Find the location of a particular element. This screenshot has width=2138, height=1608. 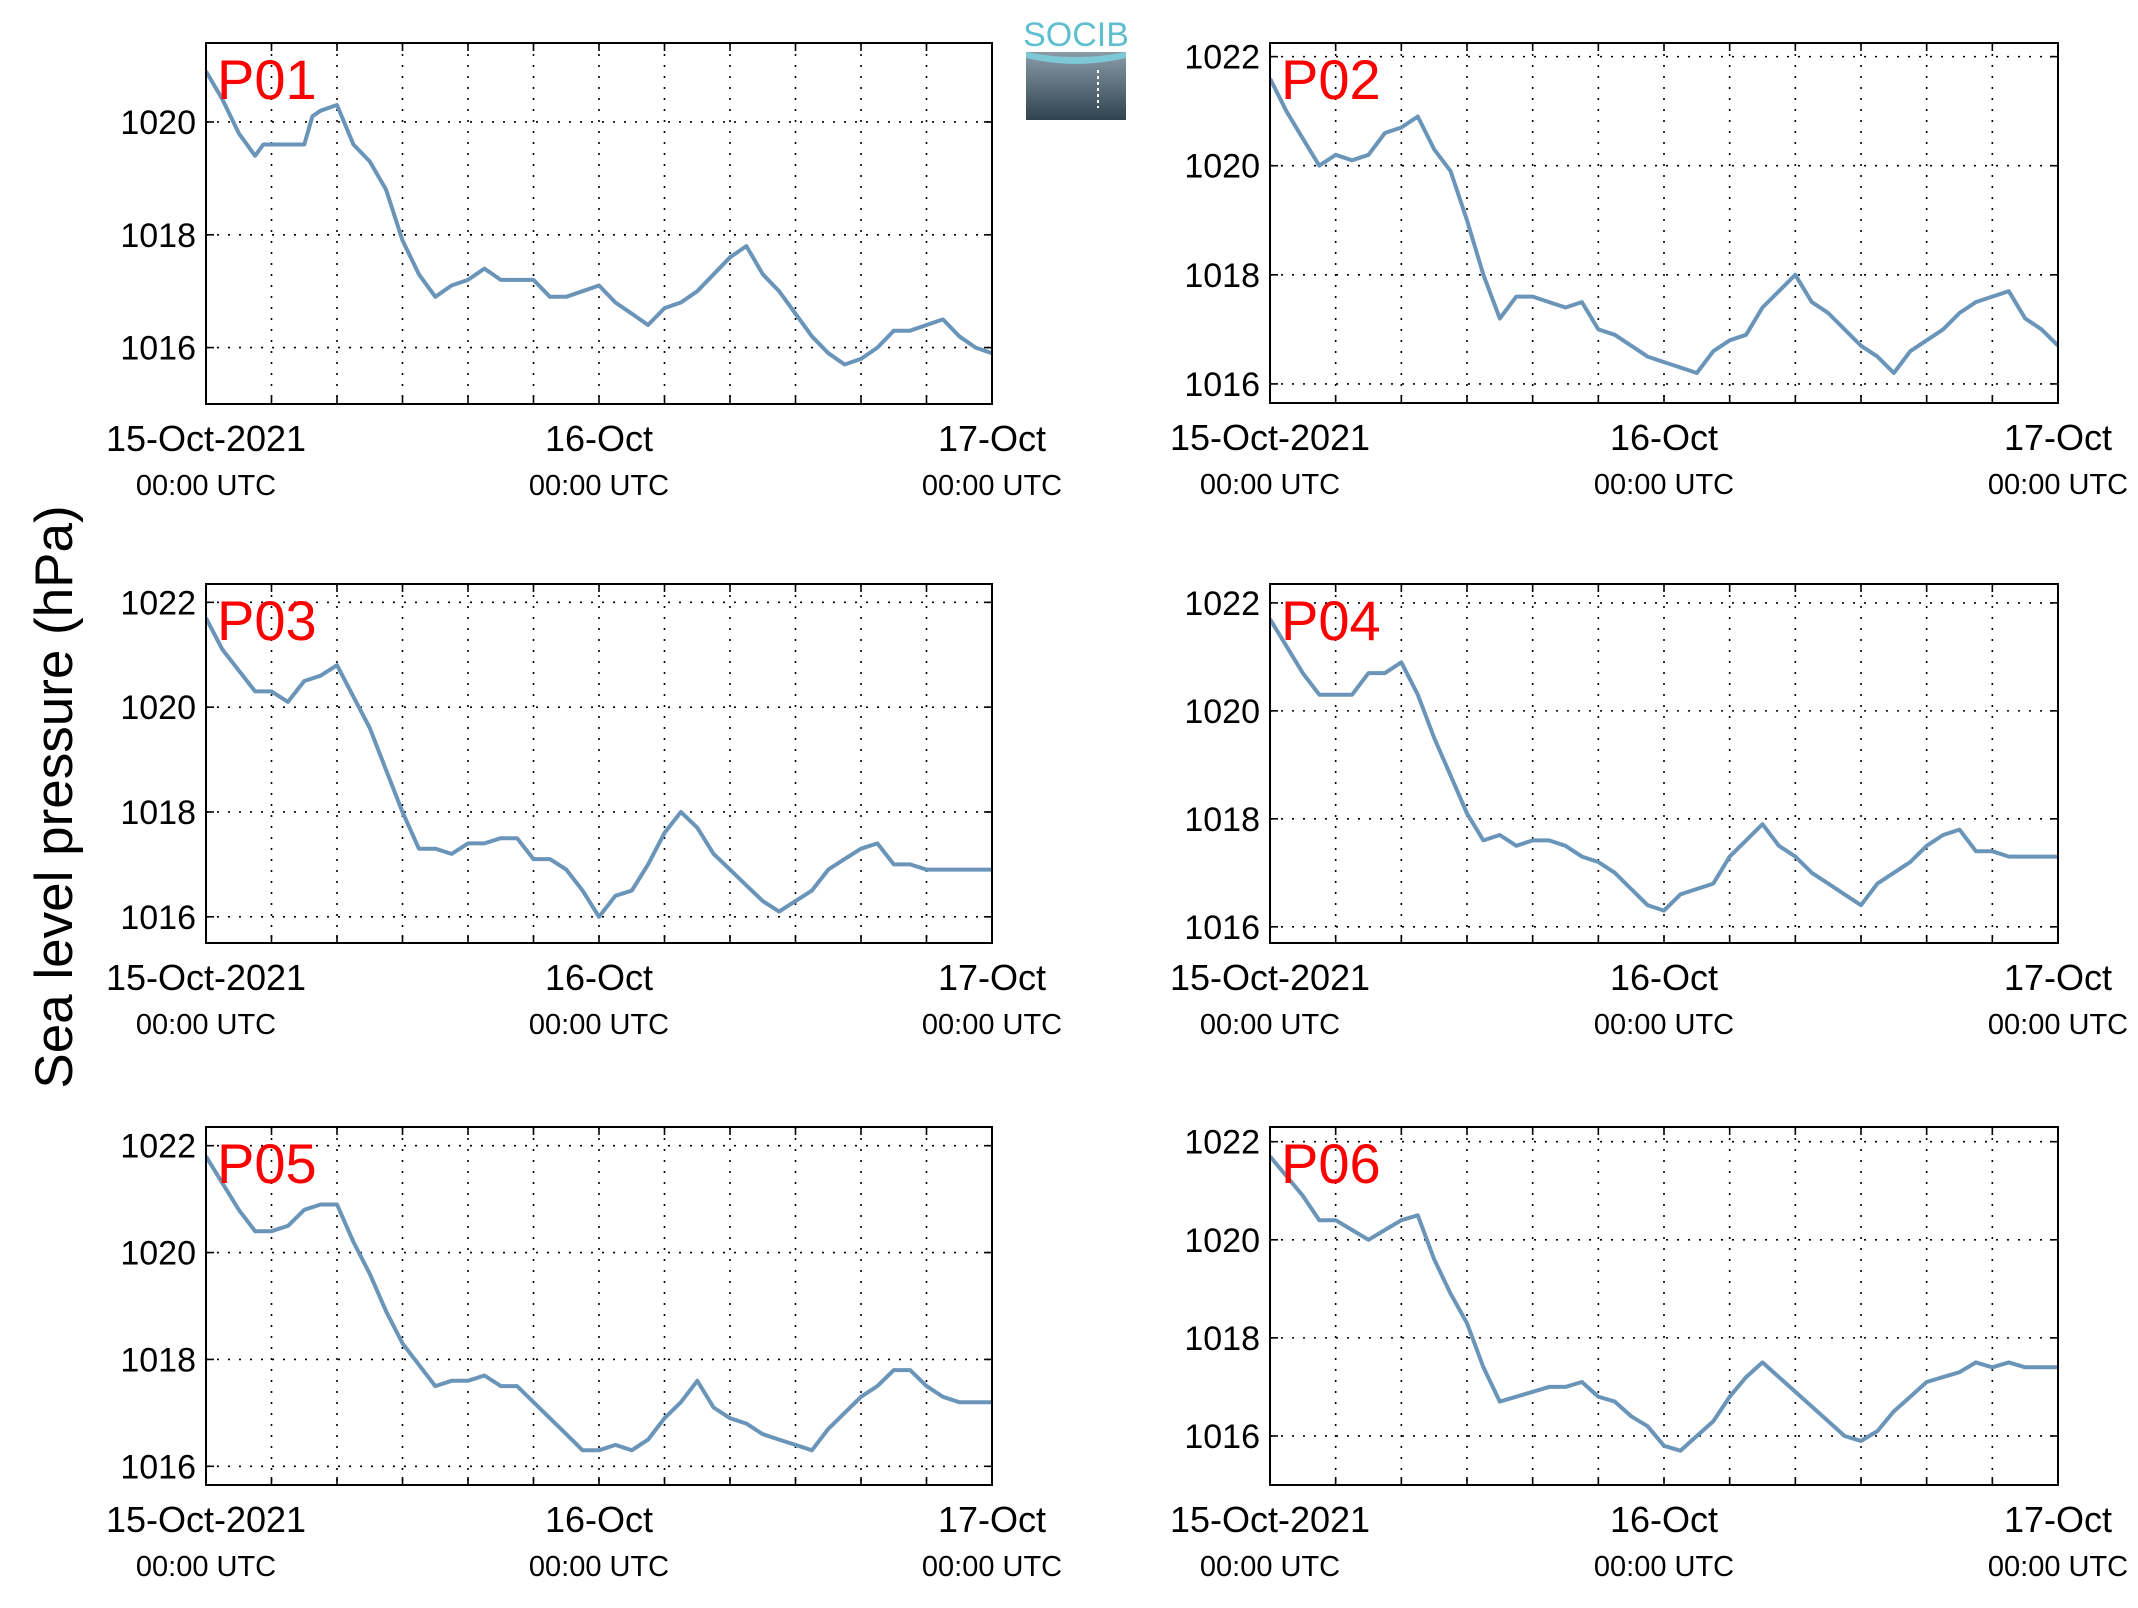

panel-label: P03 is located at coordinates (267, 620).